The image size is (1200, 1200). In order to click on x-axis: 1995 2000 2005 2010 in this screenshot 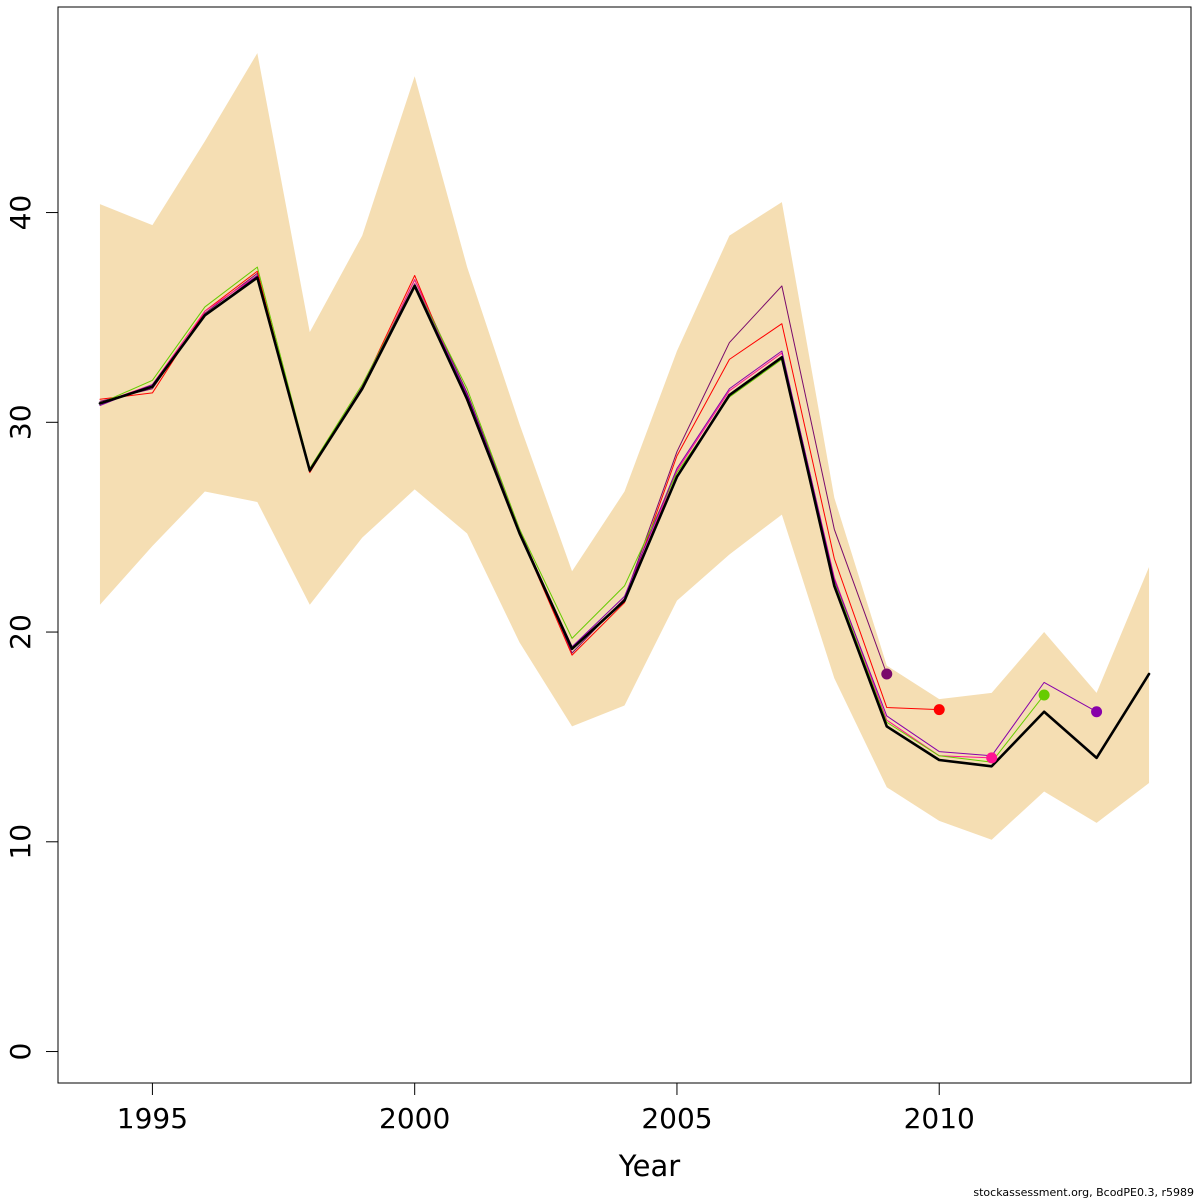, I will do `click(546, 1109)`.